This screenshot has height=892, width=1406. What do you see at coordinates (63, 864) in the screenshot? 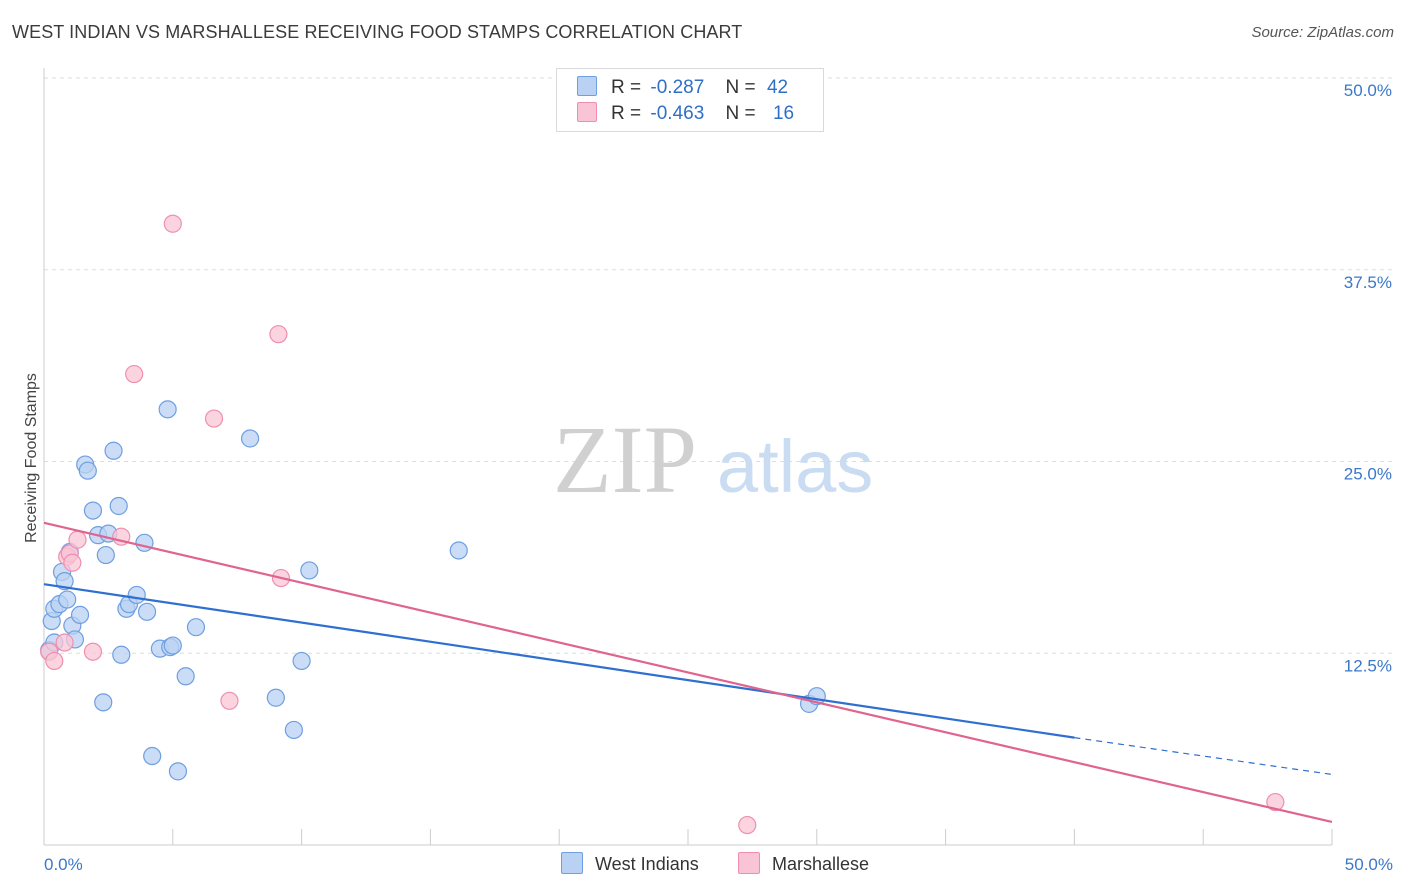
I see `x-tick-label-start: 0.0%` at bounding box center [63, 864].